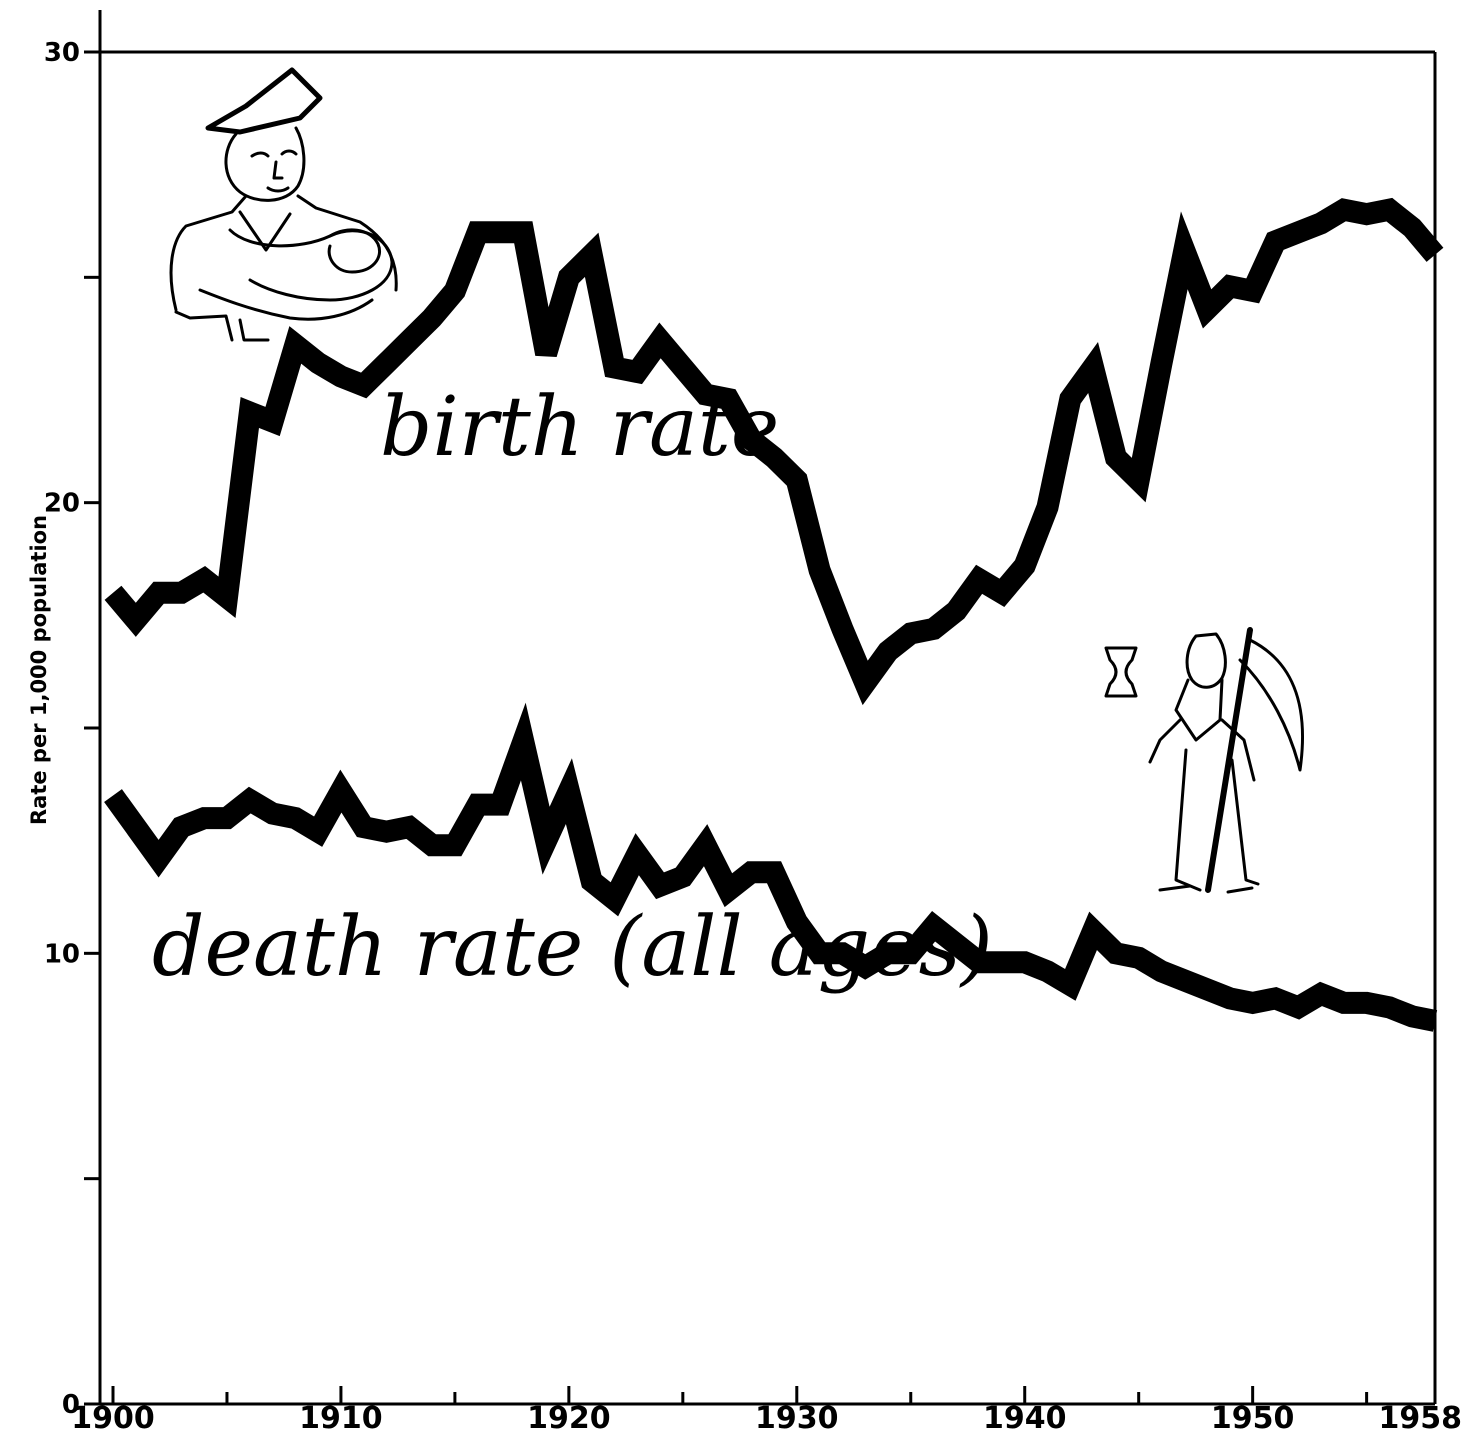 Image resolution: width=1471 pixels, height=1432 pixels. I want to click on x-tick-label-1930: 1930, so click(797, 1416).